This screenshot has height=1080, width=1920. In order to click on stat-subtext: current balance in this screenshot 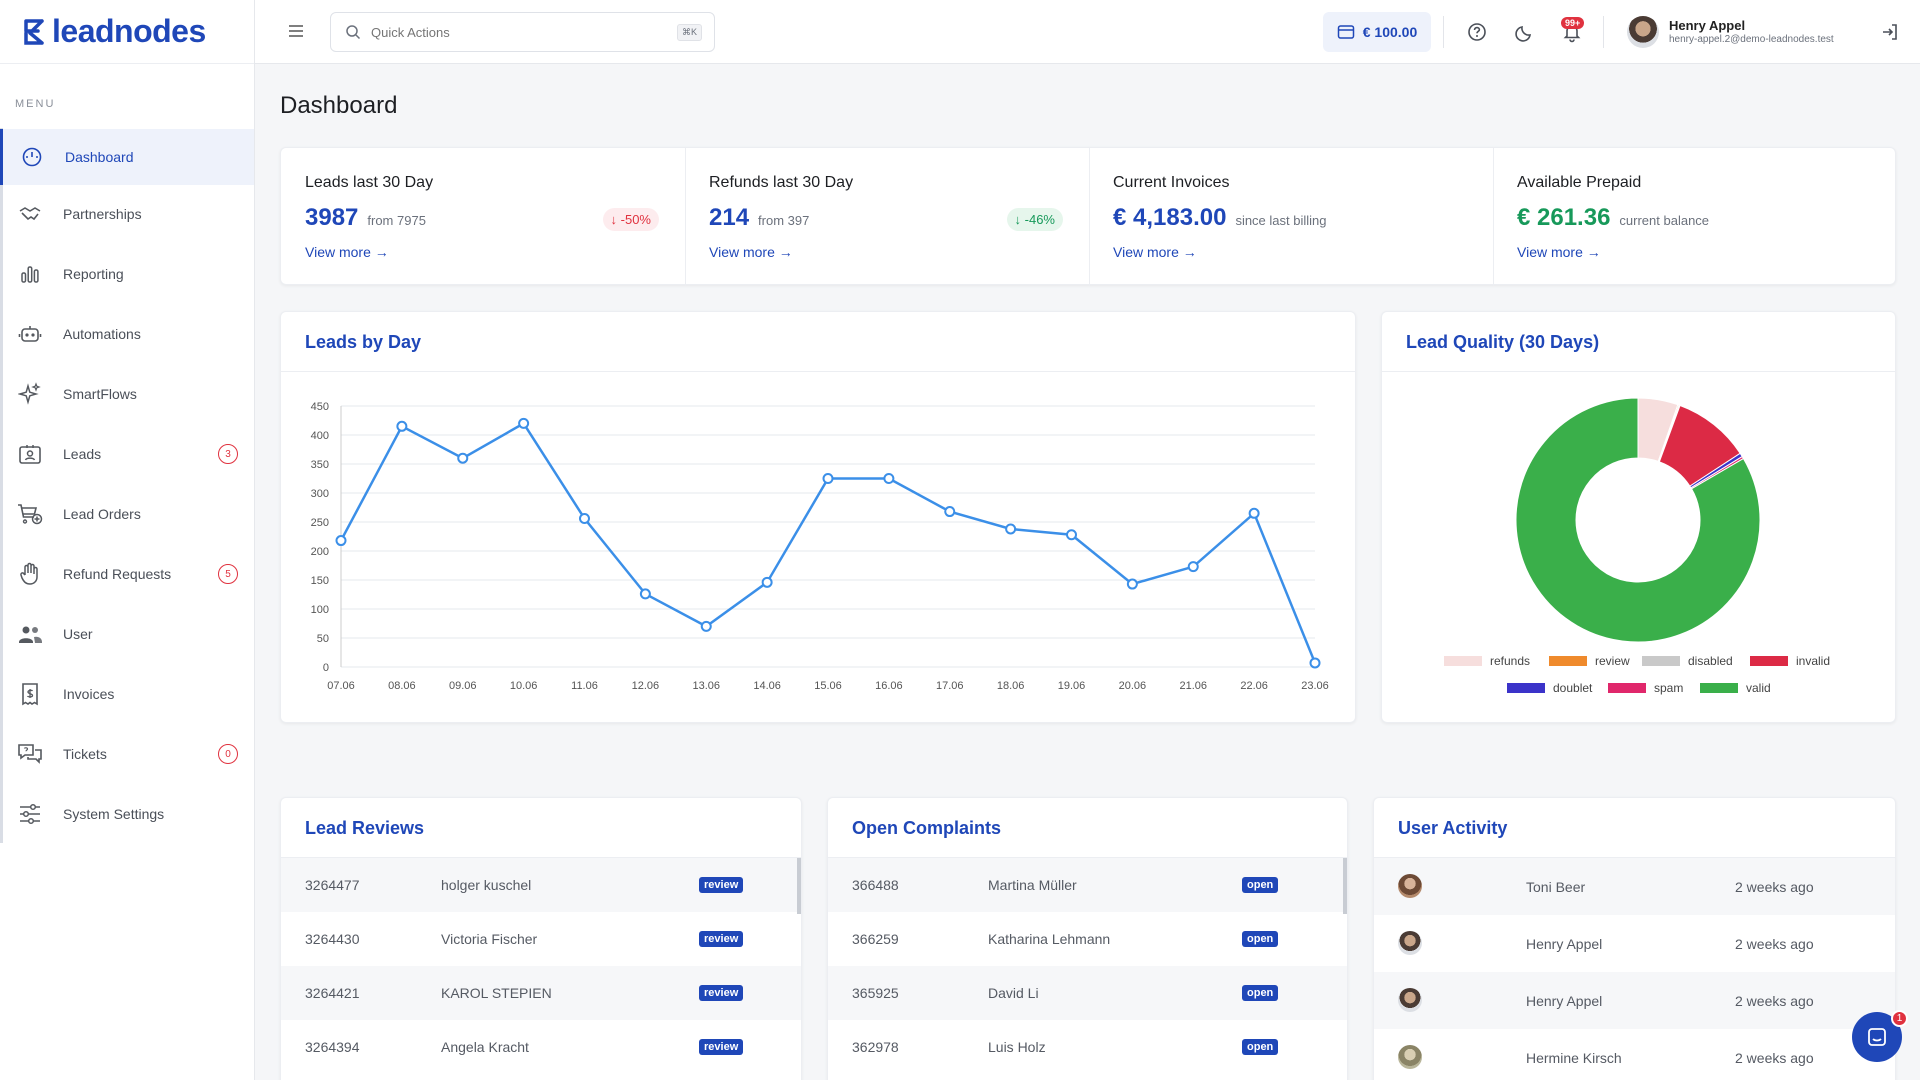, I will do `click(1664, 220)`.